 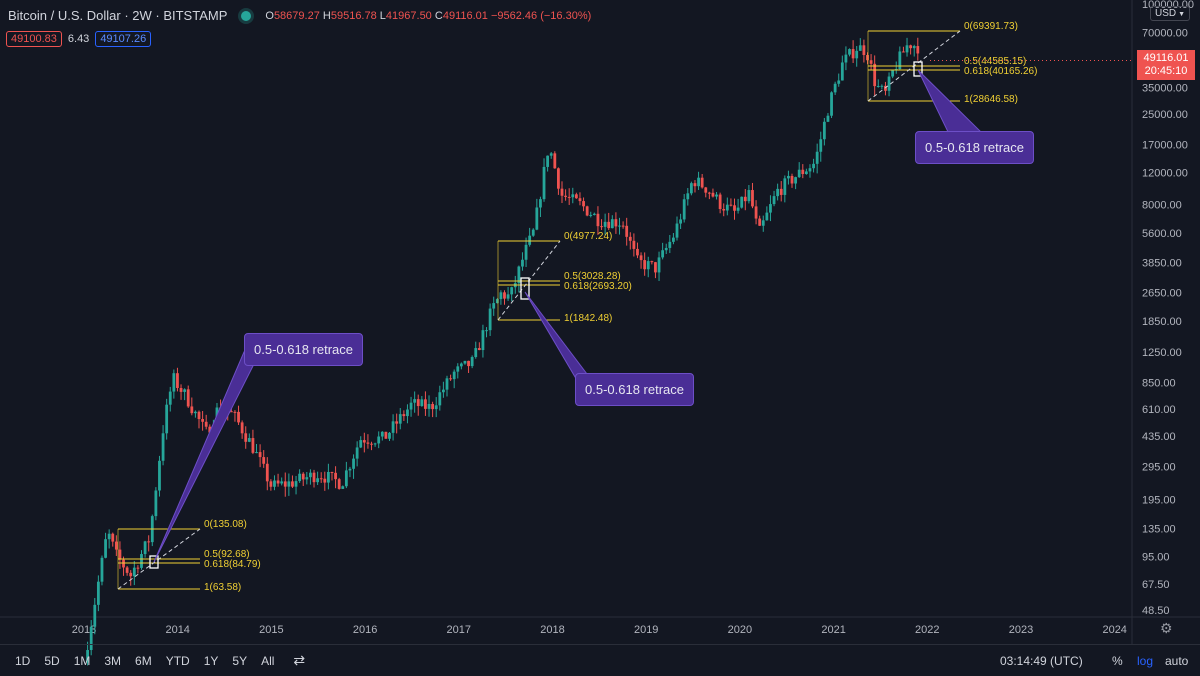 I want to click on callout-2021: 0.5-0.618 retrace, so click(x=975, y=147).